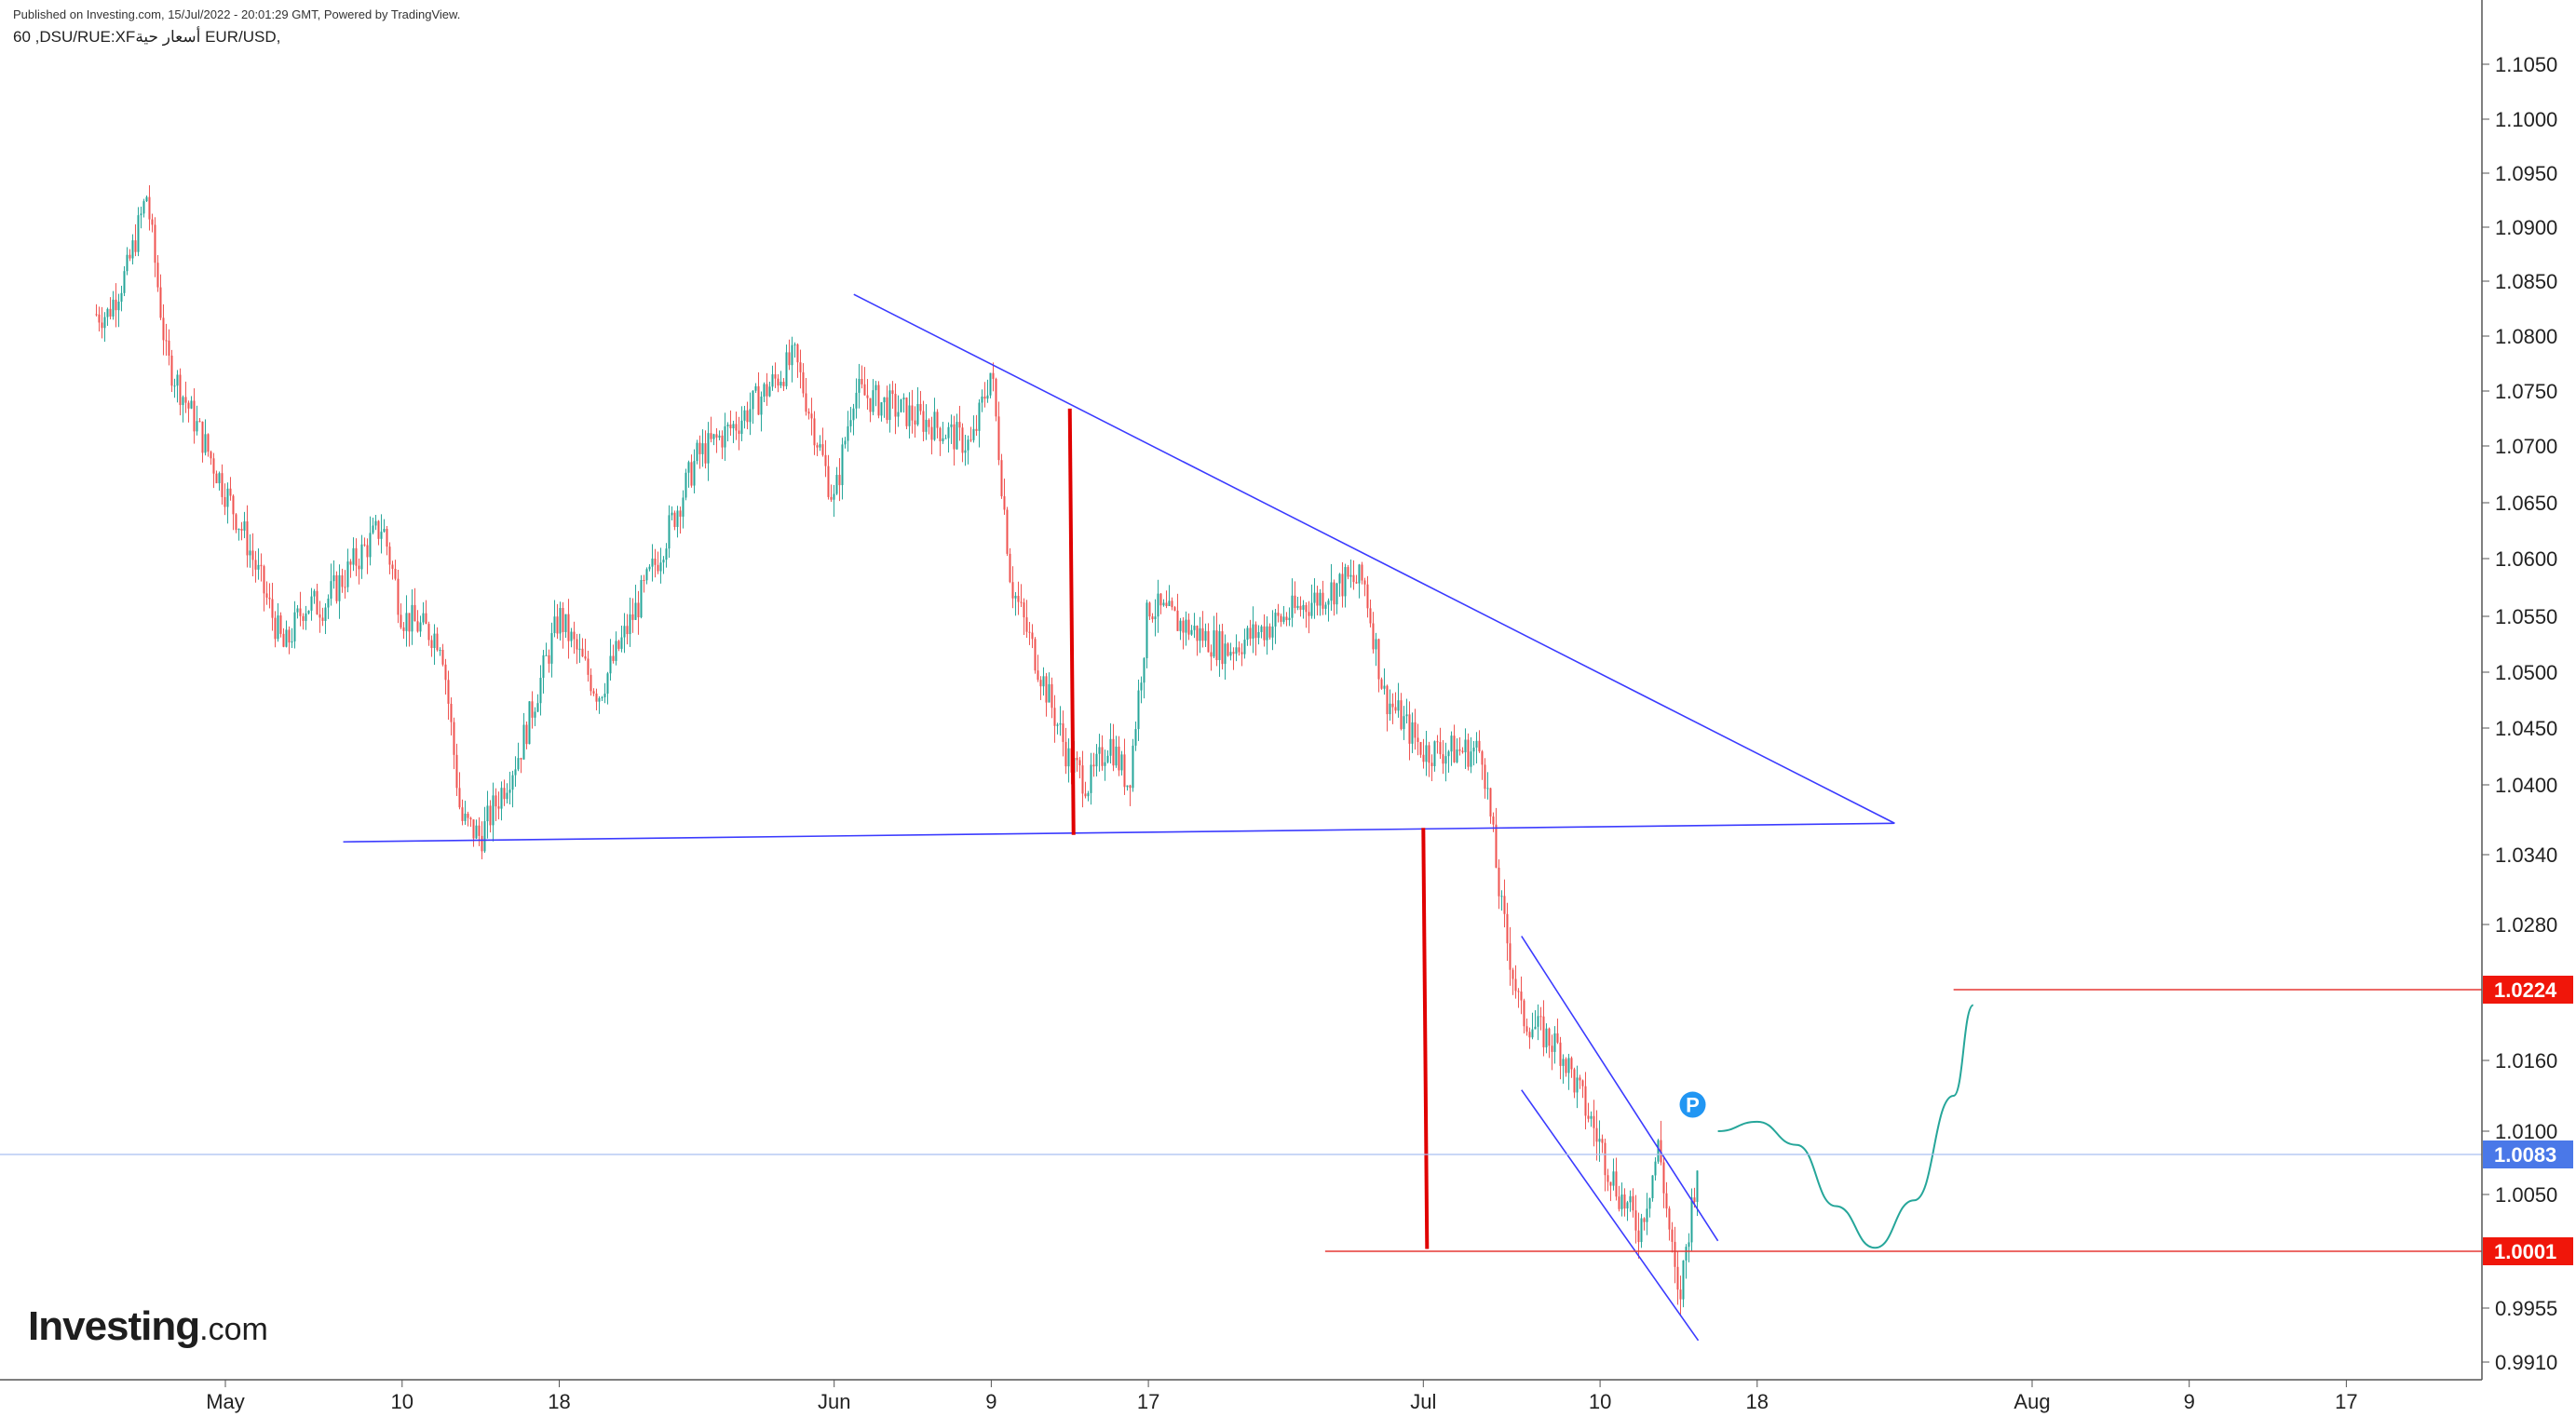  I want to click on trendline-channel-lower, so click(1610, 1215).